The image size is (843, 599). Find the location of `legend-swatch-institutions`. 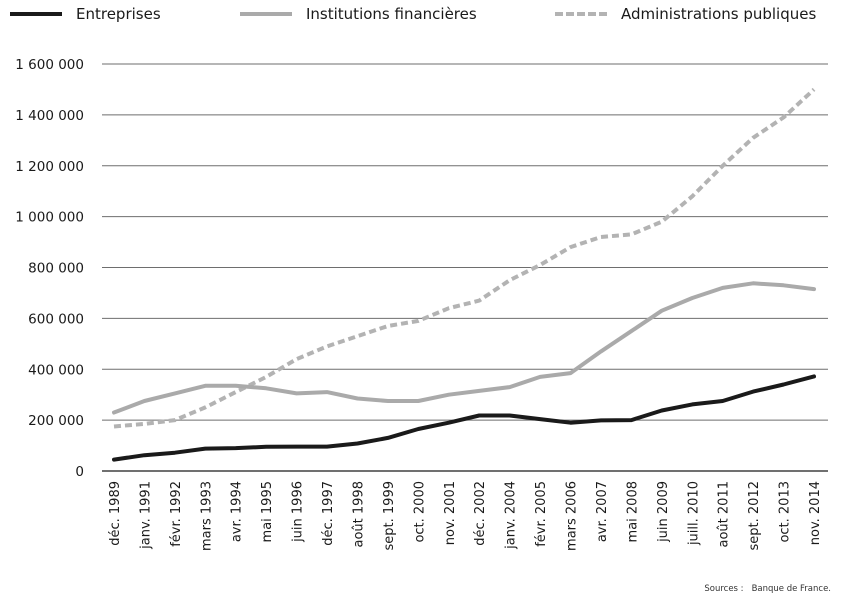

legend-swatch-institutions is located at coordinates (266, 14).